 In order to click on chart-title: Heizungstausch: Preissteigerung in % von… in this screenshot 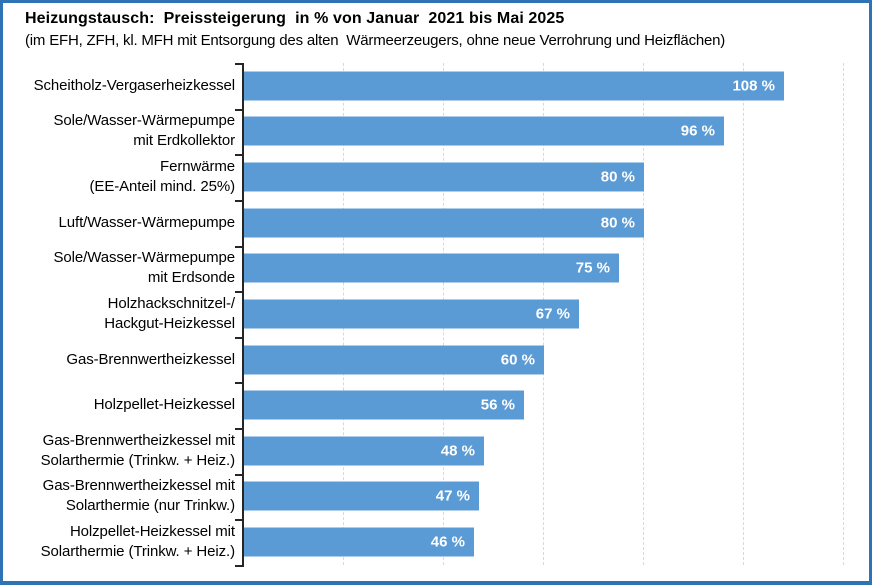, I will do `click(295, 18)`.